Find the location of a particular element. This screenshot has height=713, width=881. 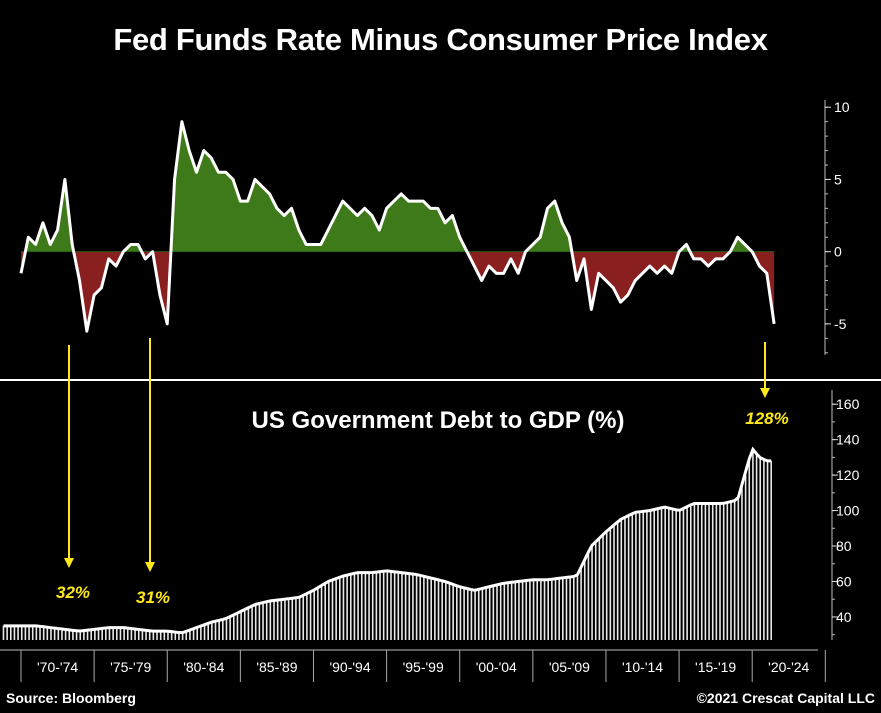

x-tick-label: '00-'04 is located at coordinates (496, 667).